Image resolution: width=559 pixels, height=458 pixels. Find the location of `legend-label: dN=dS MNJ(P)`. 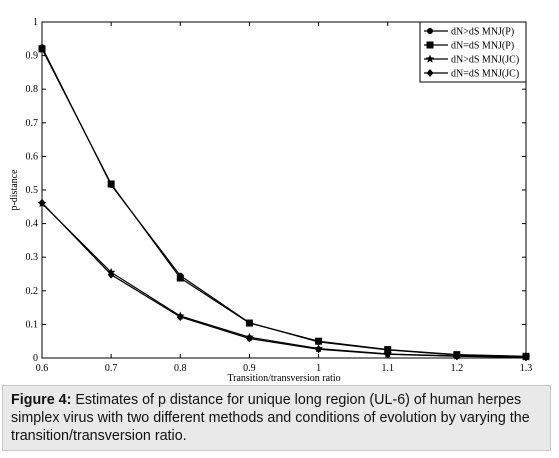

legend-label: dN=dS MNJ(P) is located at coordinates (482, 46).